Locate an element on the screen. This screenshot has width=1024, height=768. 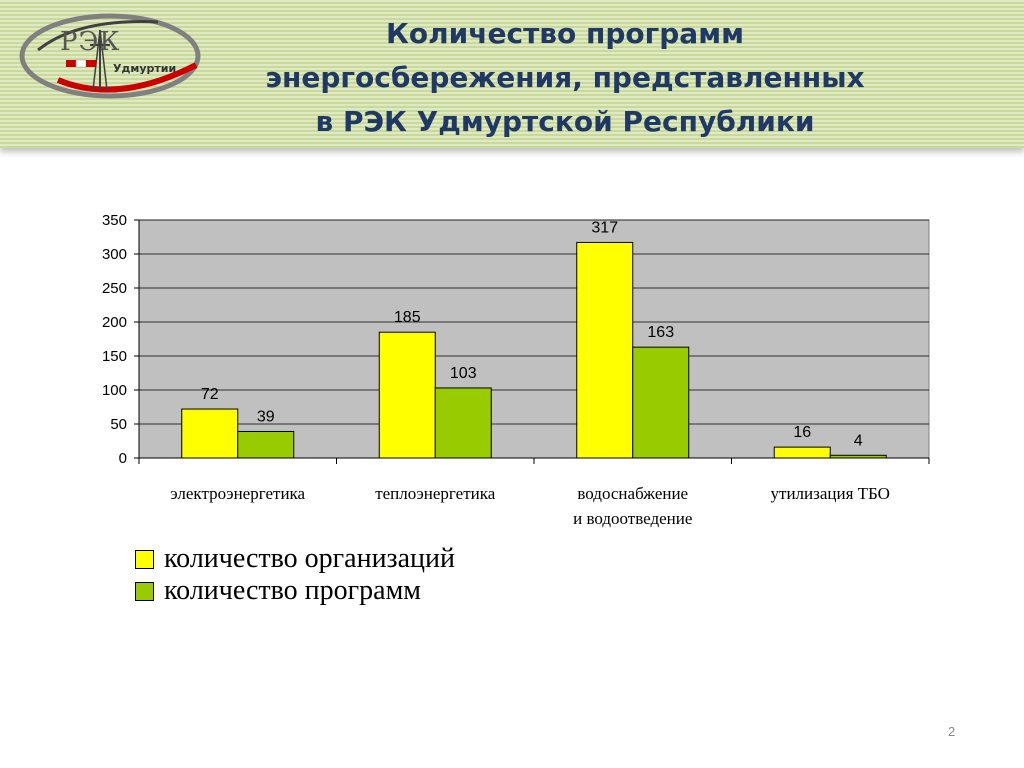
title-line-2: энергосбережения, представленных is located at coordinates (565, 77).